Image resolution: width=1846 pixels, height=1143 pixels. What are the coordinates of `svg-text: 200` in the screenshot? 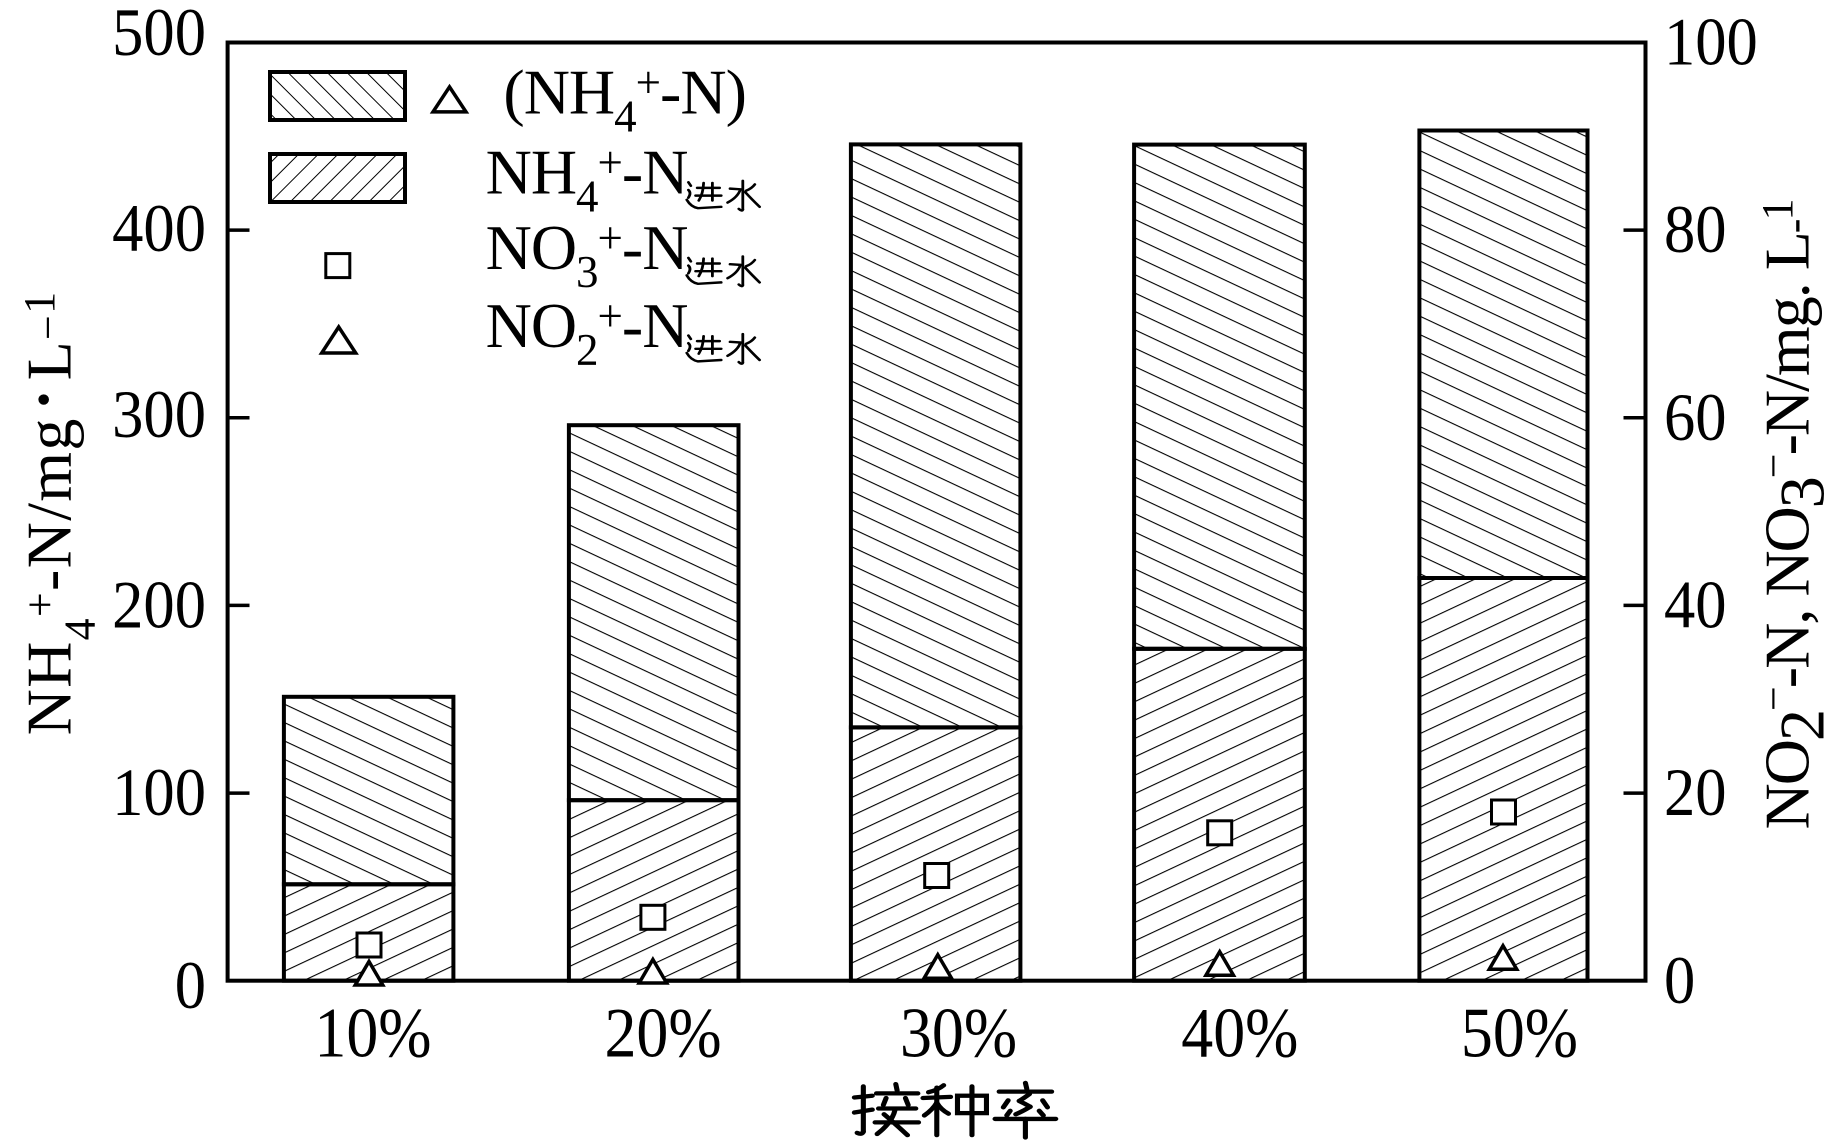 It's located at (159, 605).